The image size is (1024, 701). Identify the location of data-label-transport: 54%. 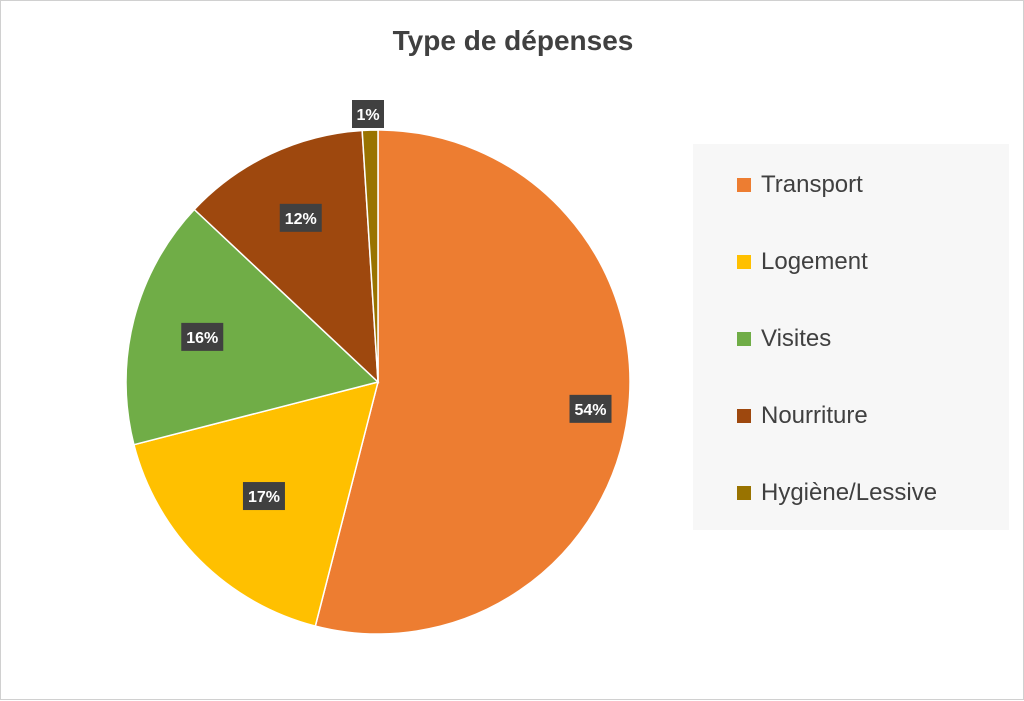
(590, 408).